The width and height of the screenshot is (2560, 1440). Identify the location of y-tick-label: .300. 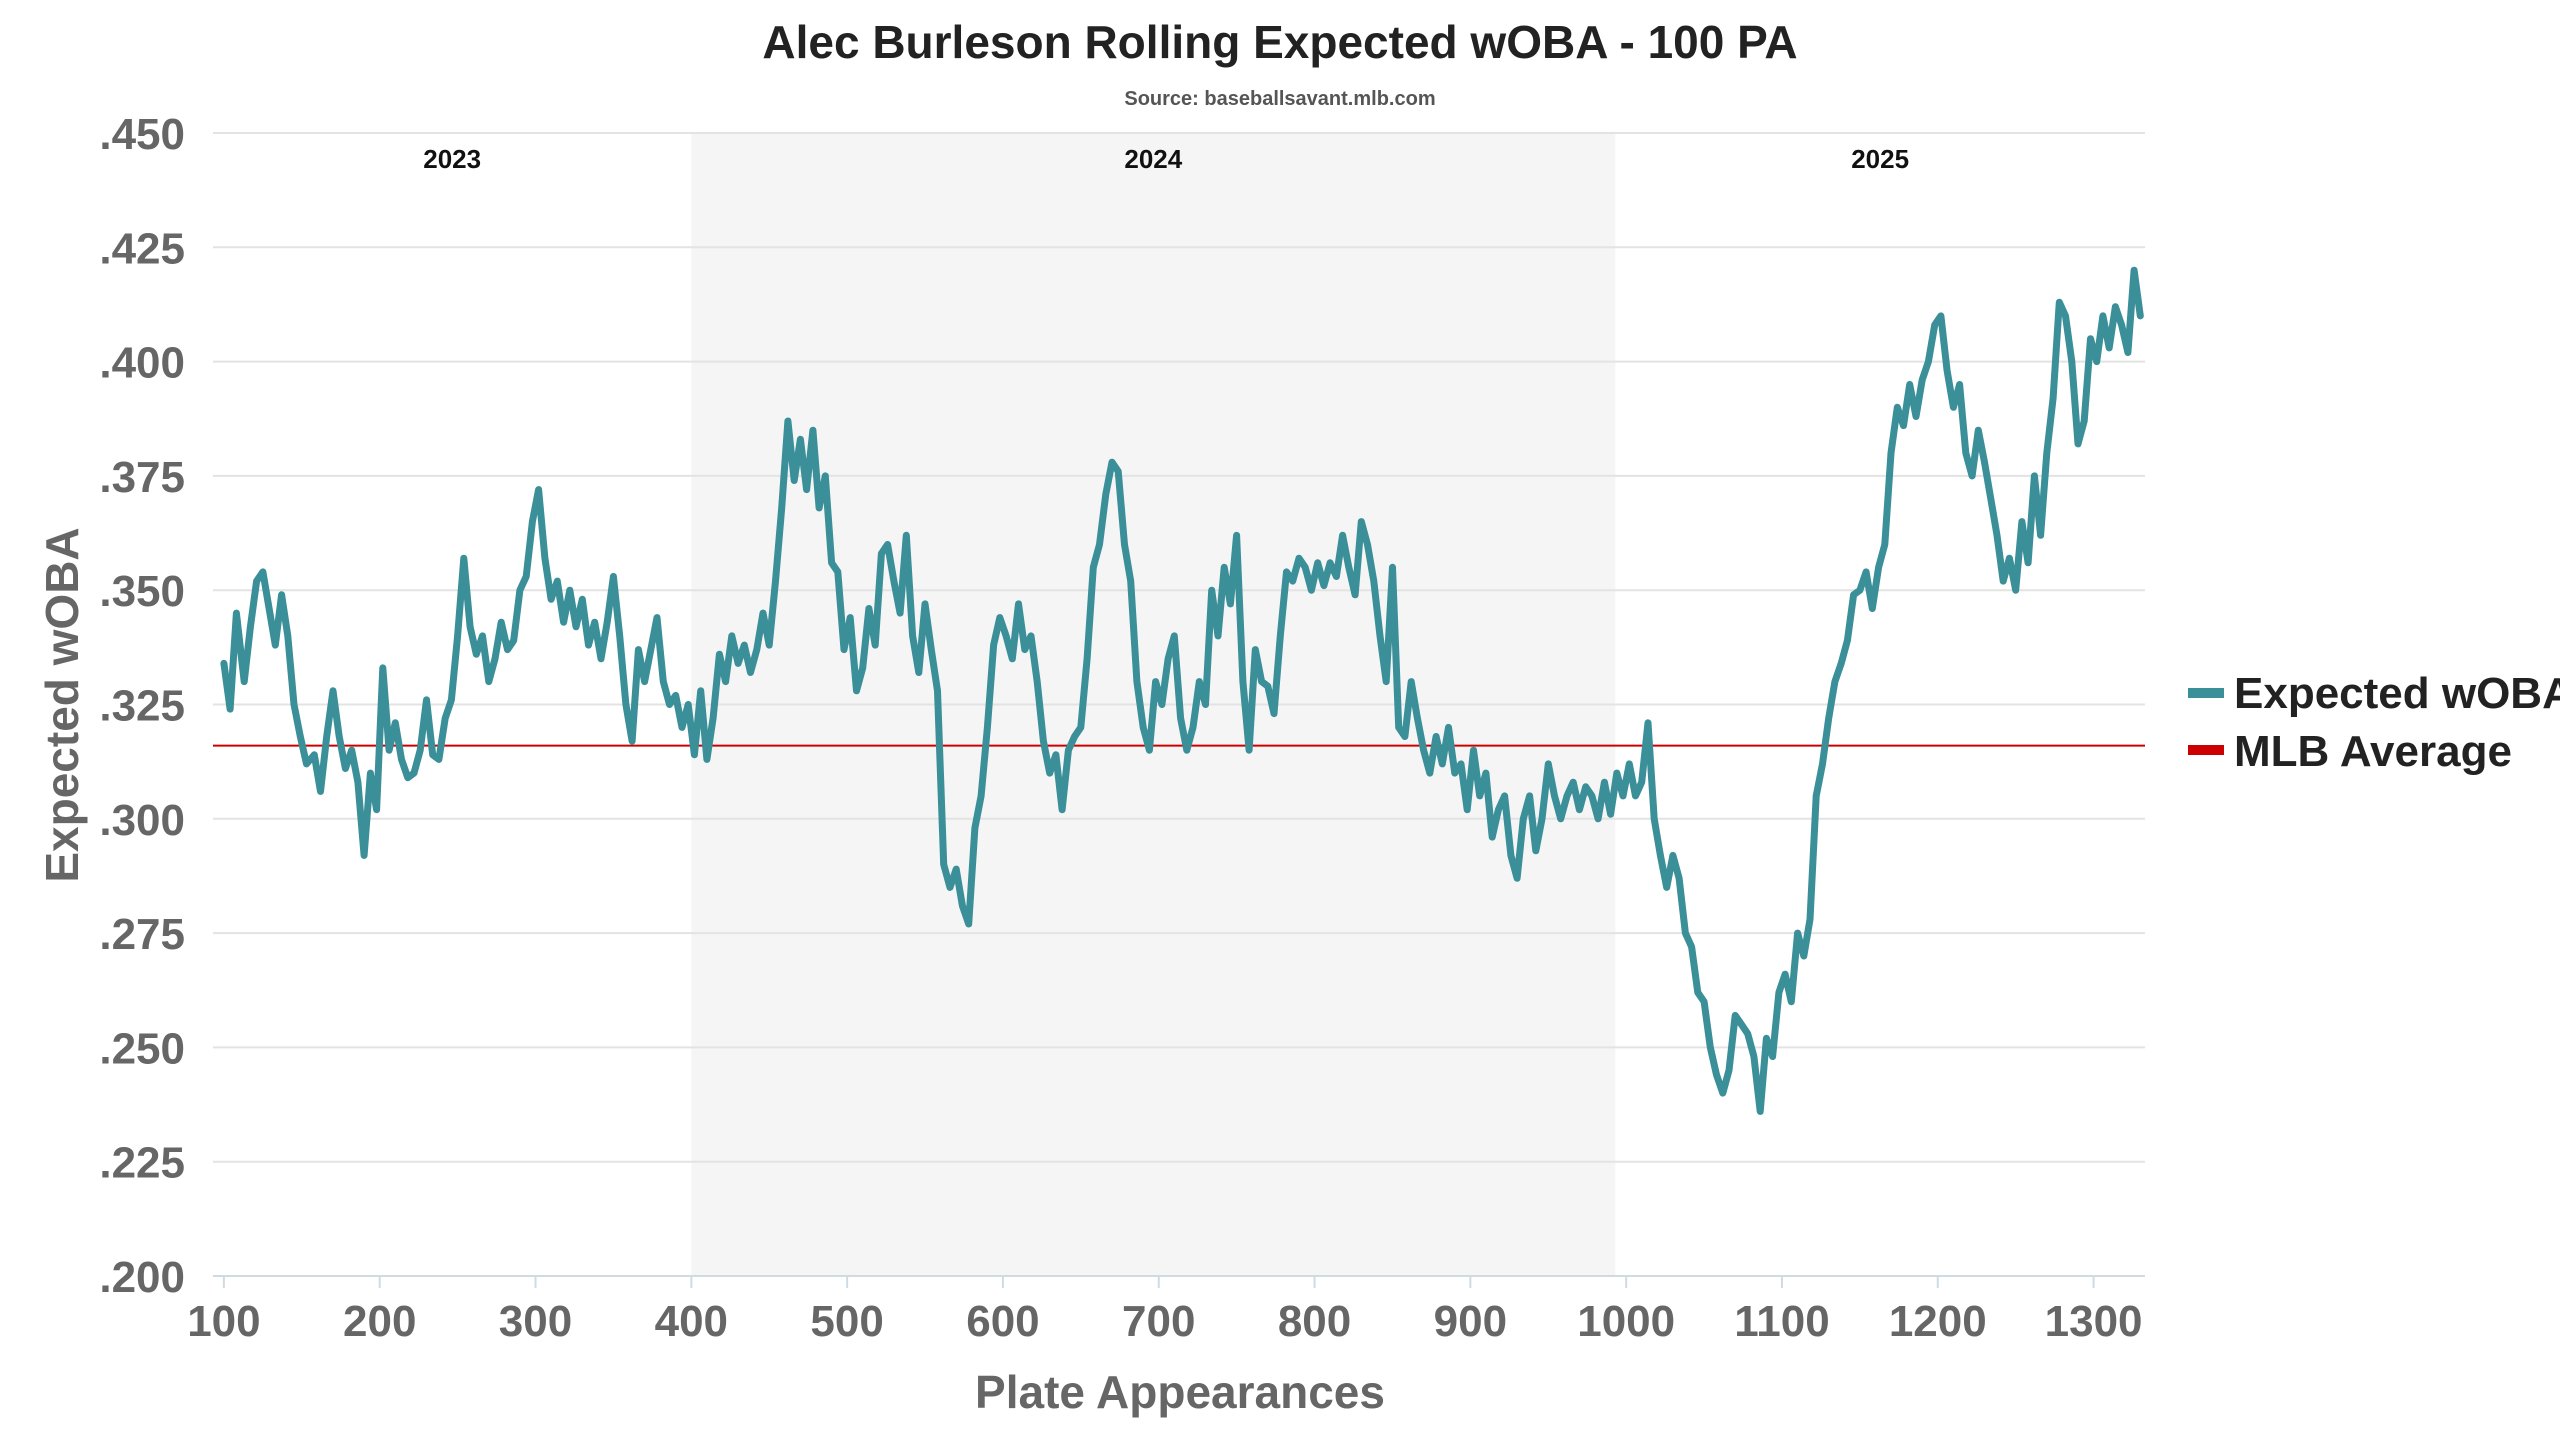
(142, 820).